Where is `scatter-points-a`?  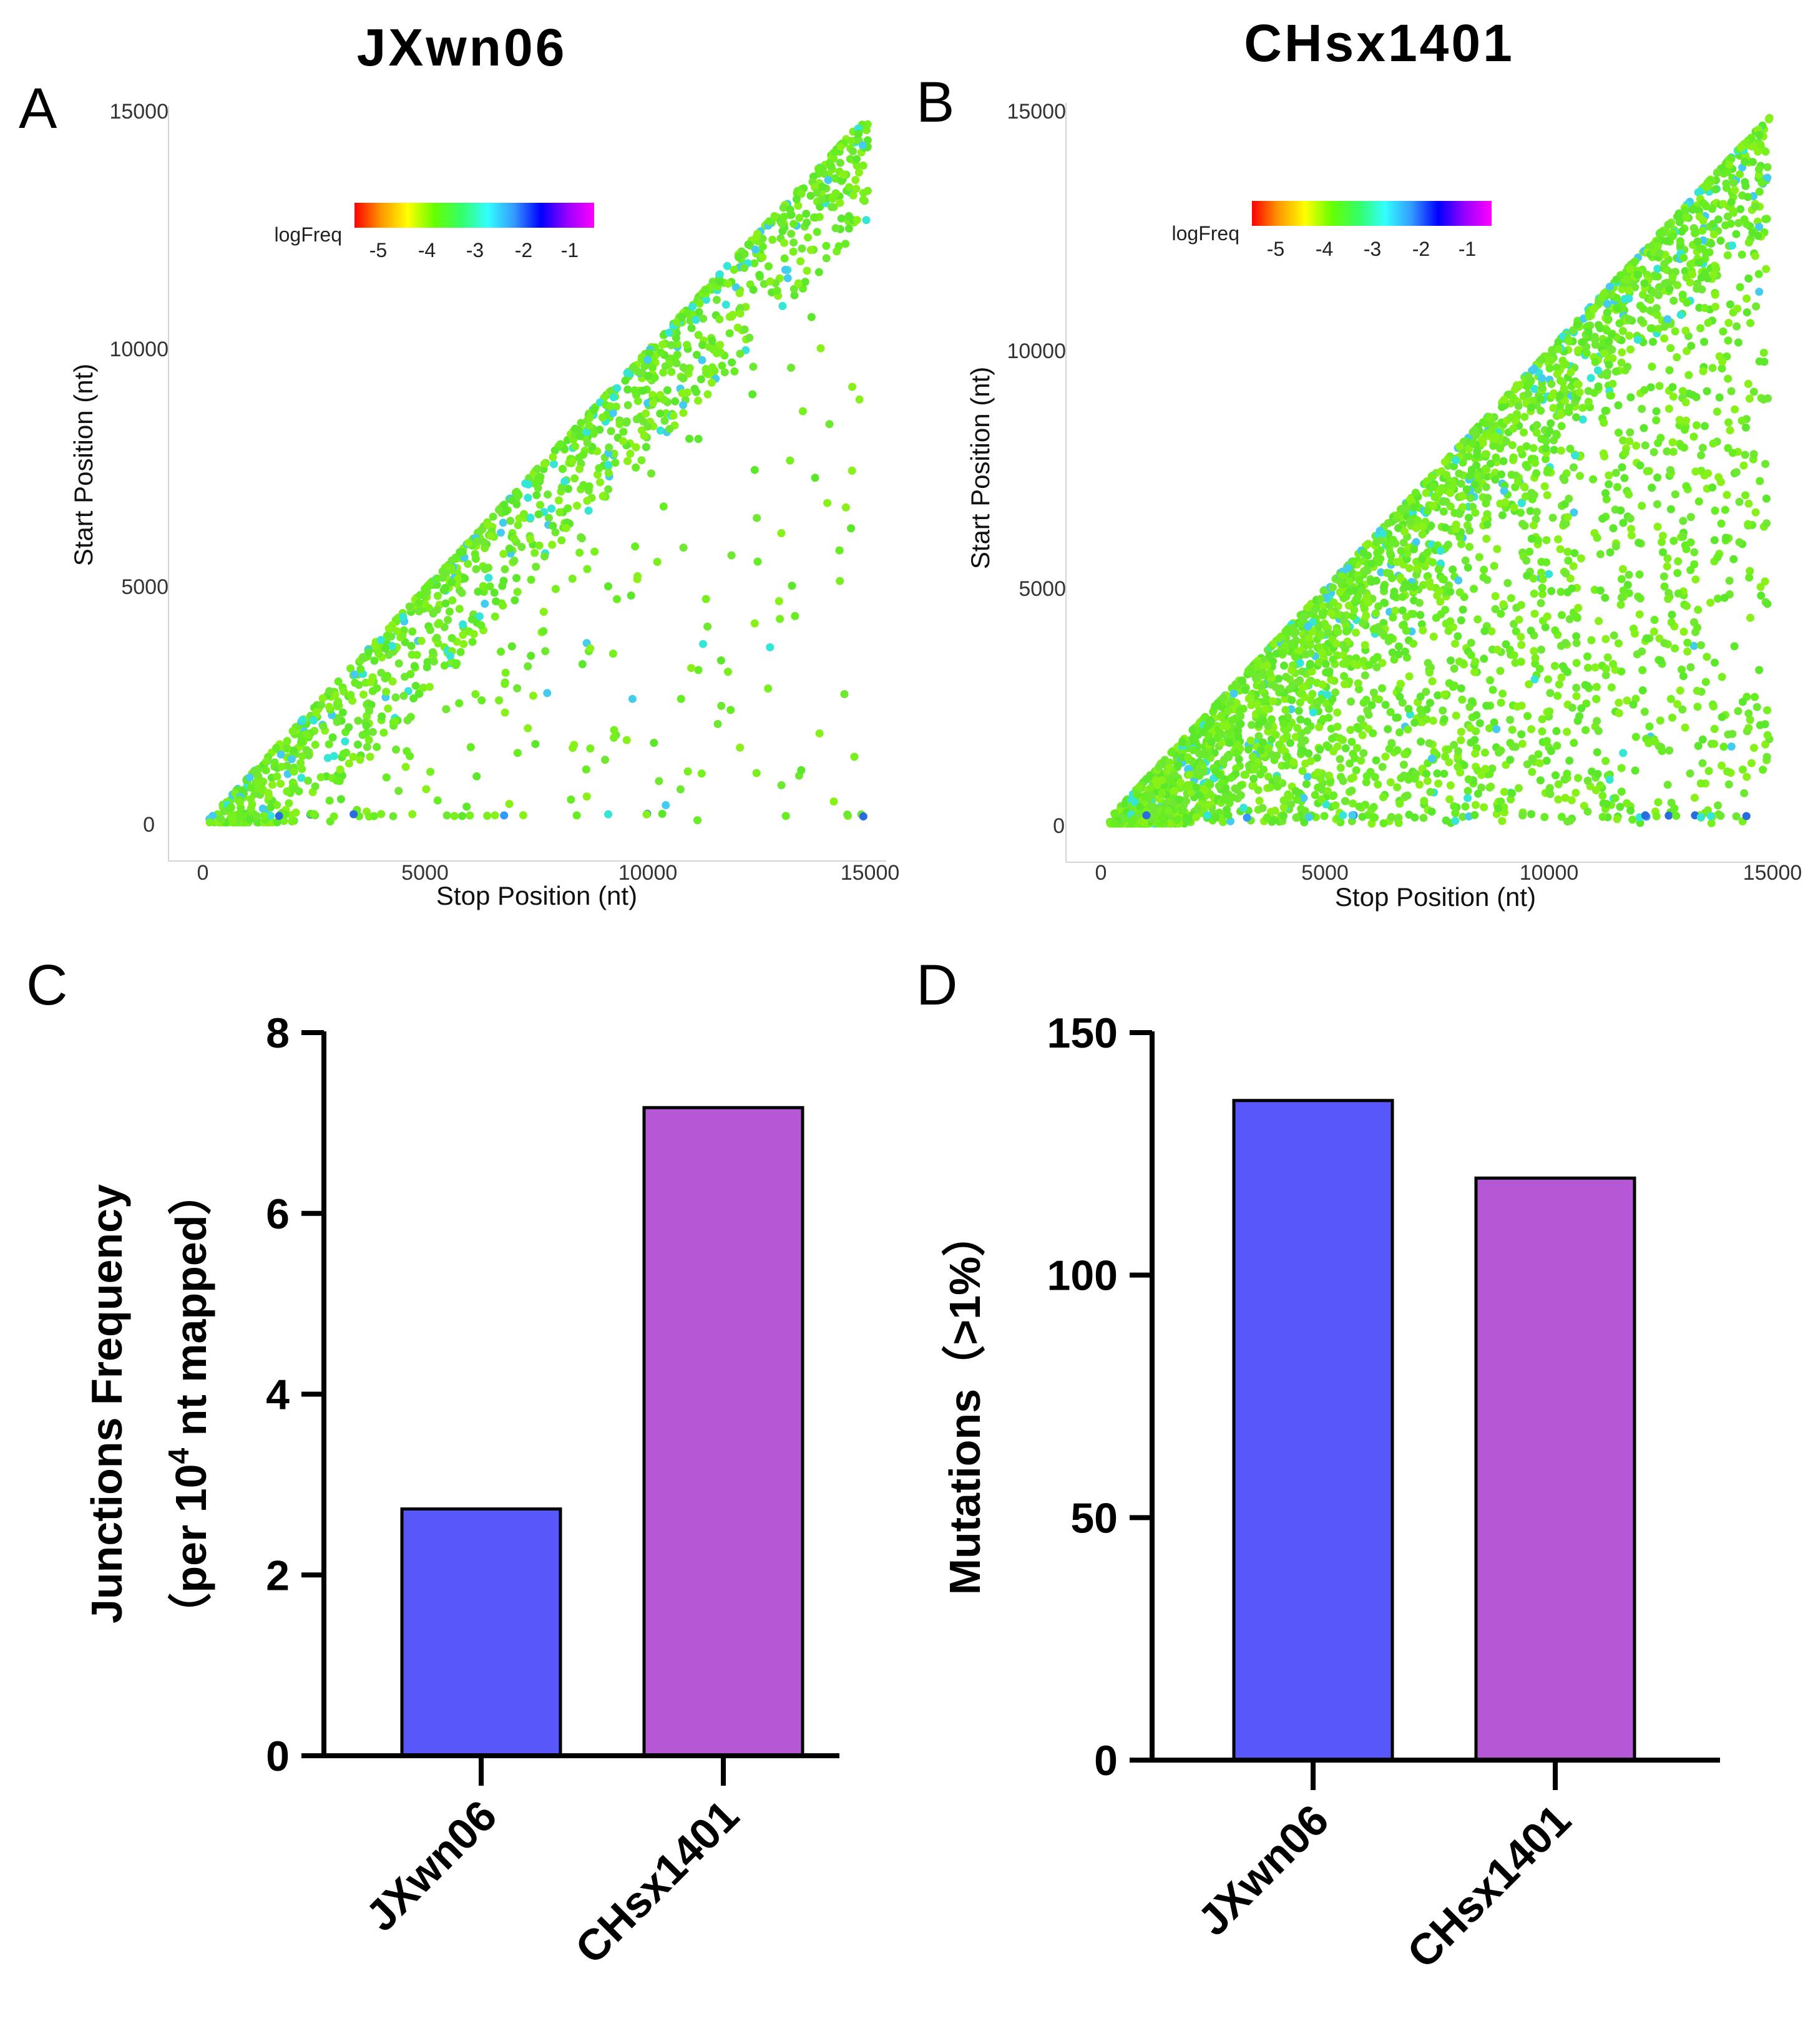
scatter-points-a is located at coordinates (538, 473).